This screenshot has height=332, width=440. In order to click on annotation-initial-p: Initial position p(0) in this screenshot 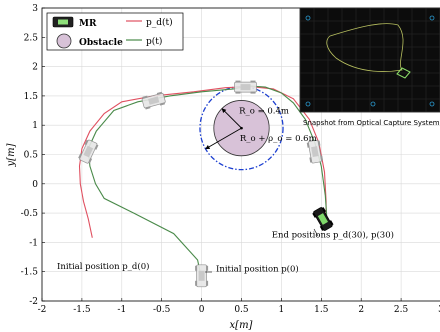, I will do `click(257, 269)`.